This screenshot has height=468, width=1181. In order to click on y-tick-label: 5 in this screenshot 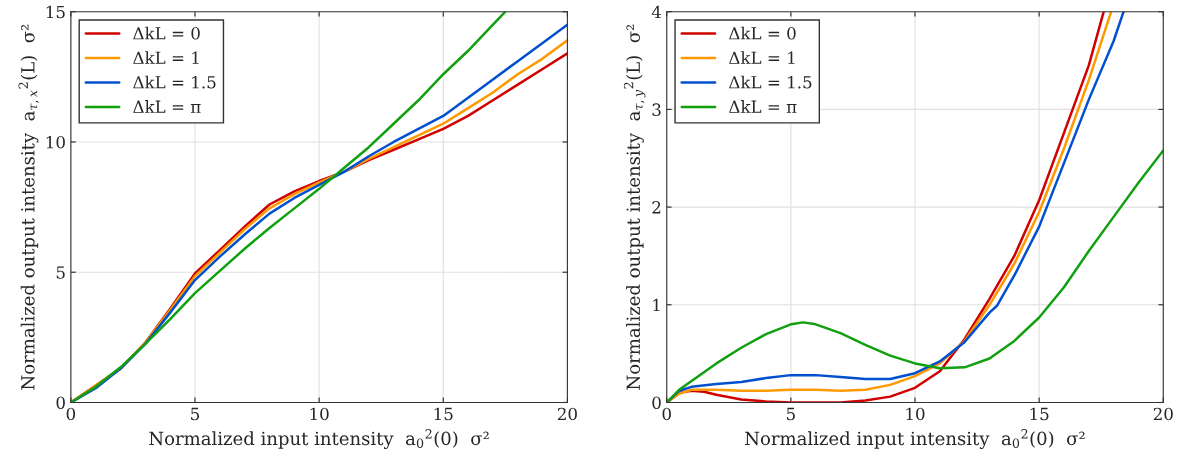, I will do `click(60, 272)`.